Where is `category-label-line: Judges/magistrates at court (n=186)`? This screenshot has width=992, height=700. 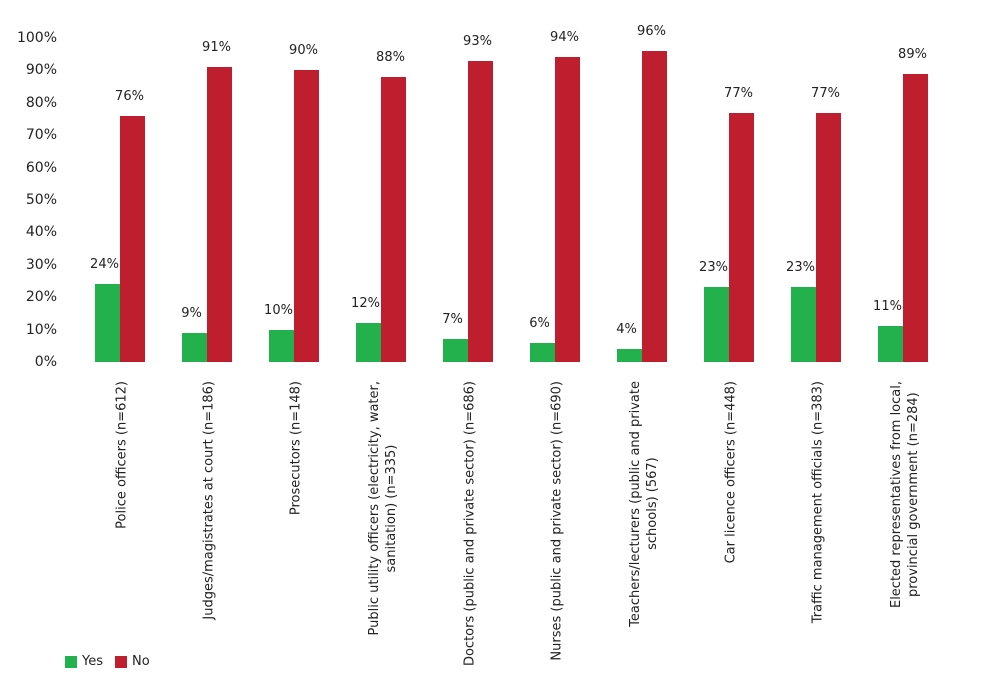
category-label-line: Judges/magistrates at court (n=186) is located at coordinates (209, 500).